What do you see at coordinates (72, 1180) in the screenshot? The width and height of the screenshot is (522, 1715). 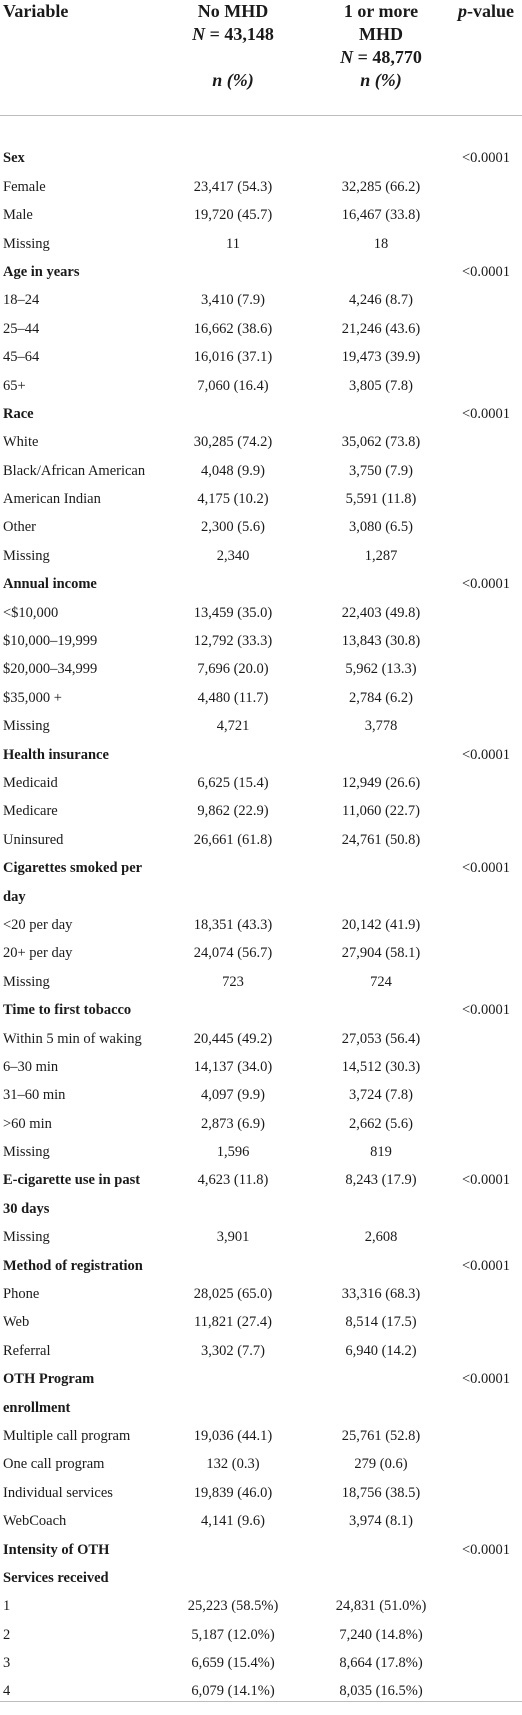 I see `row-label: E-cigarette use in past` at bounding box center [72, 1180].